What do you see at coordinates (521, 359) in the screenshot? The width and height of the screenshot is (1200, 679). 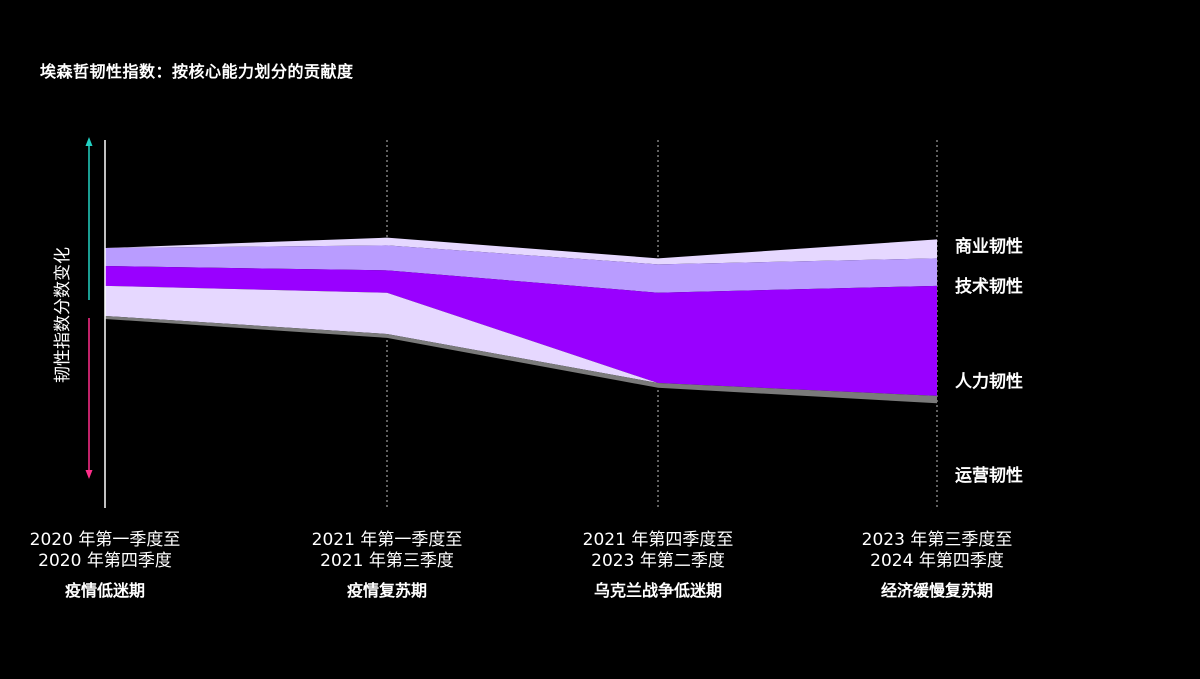 I see `baseline-shadow` at bounding box center [521, 359].